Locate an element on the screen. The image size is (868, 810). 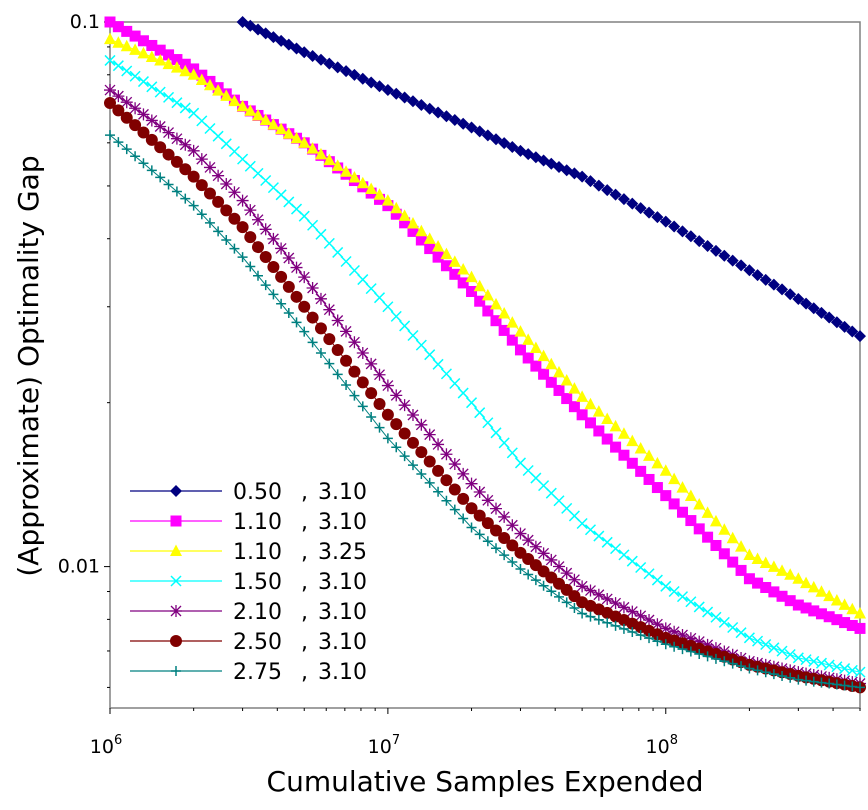
legend-item: 1.10, 3.10 is located at coordinates (248, 522).